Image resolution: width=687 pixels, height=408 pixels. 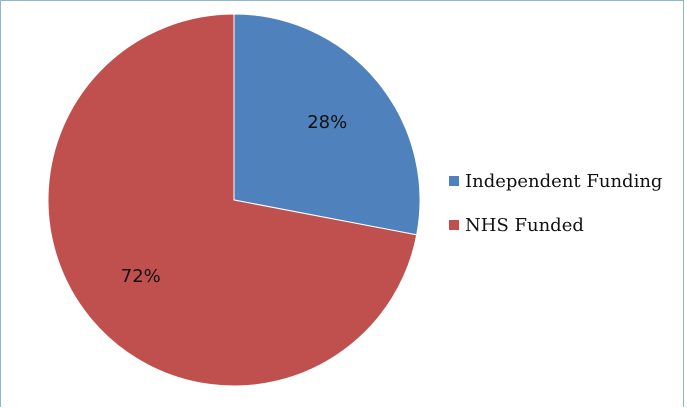 I want to click on legend-swatch-independent-funding, so click(x=454, y=181).